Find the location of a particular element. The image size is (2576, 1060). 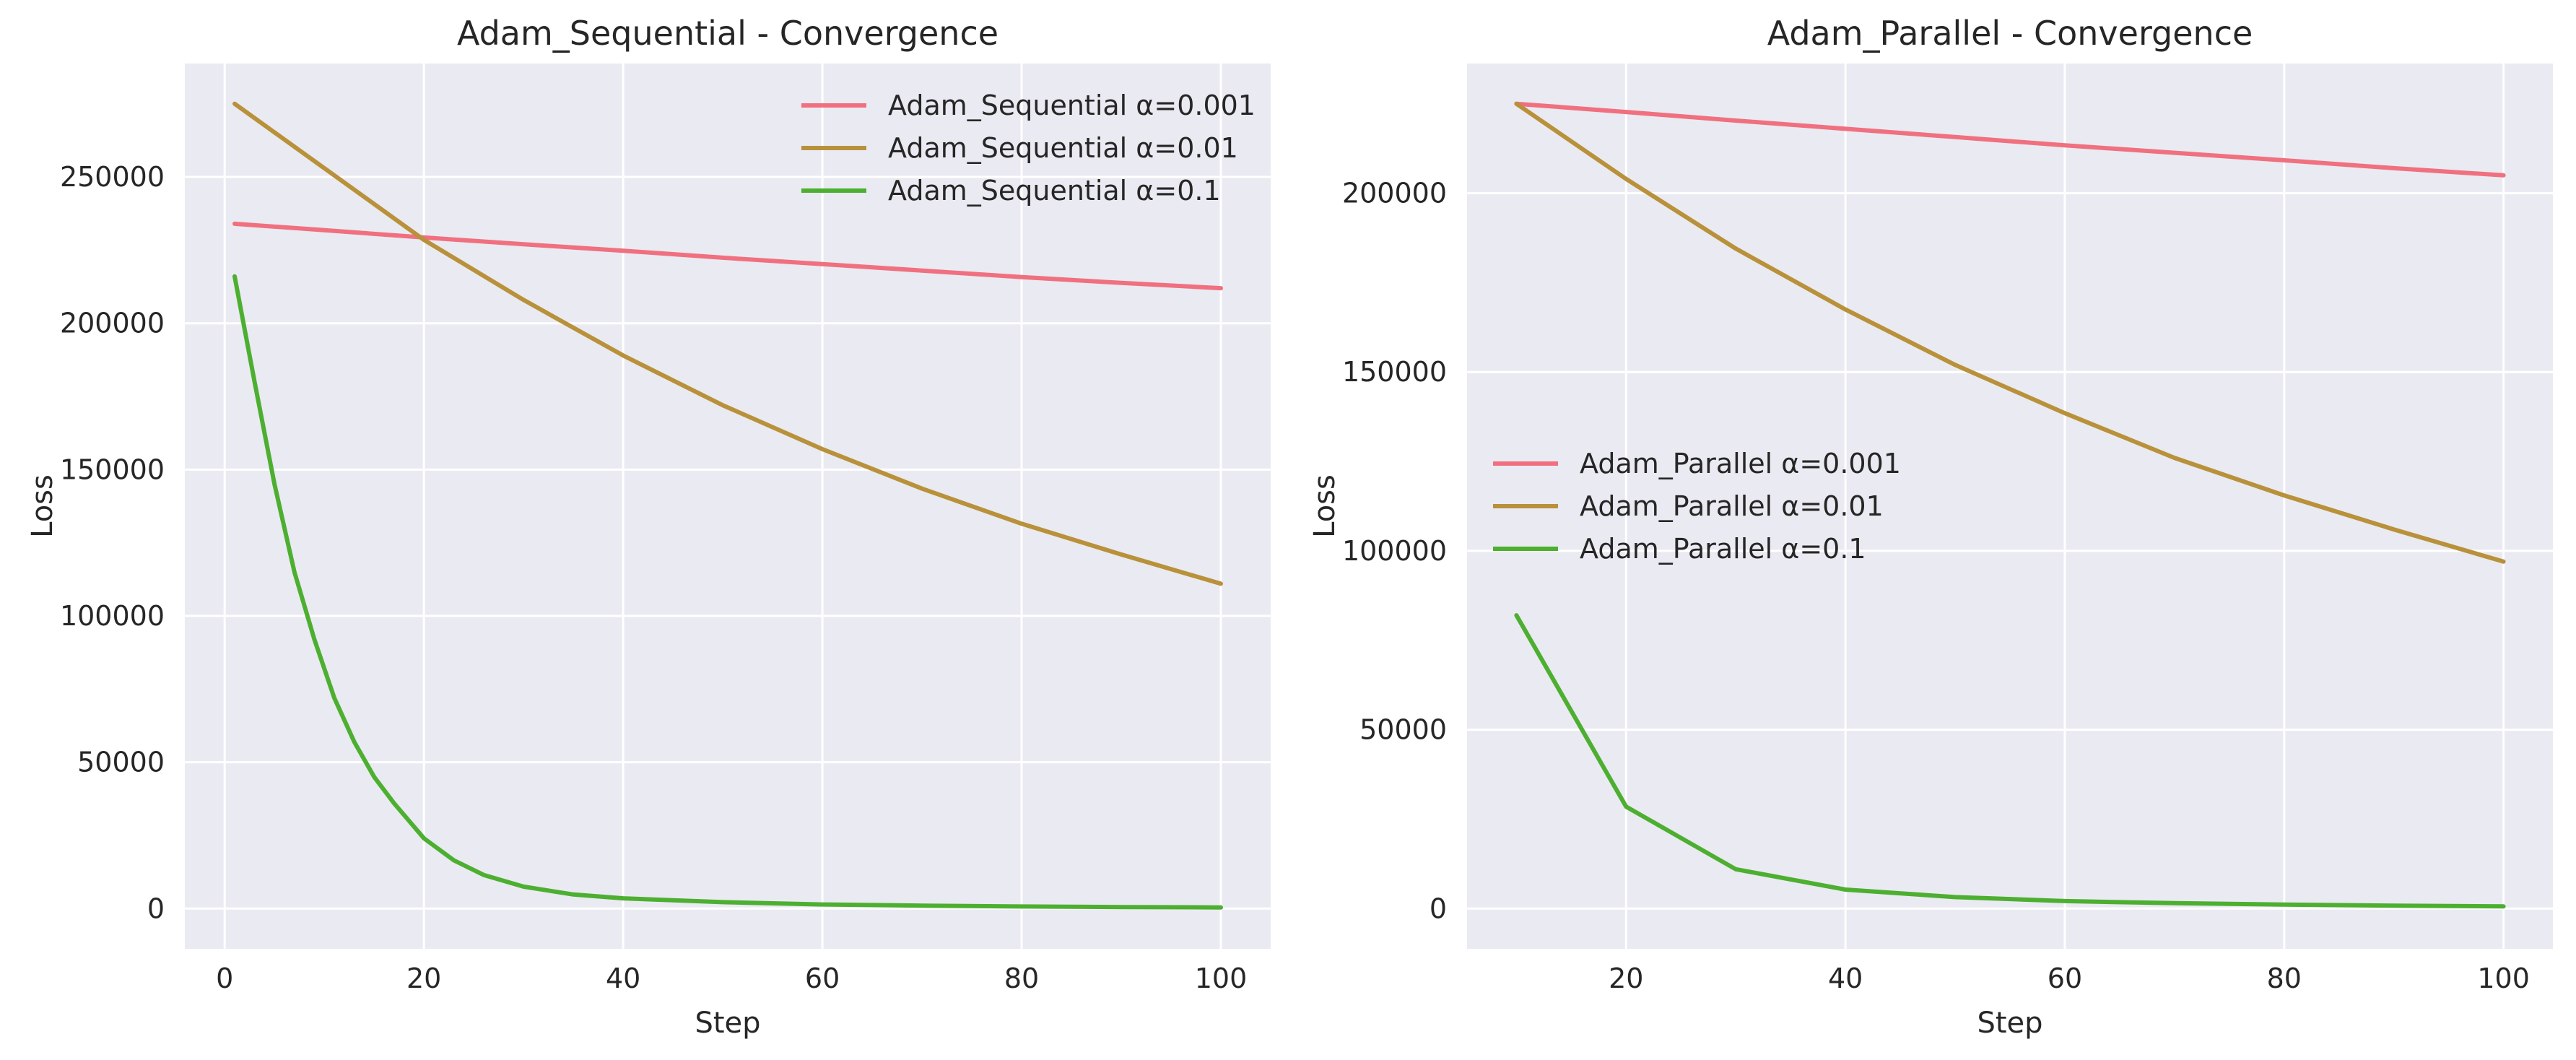

y-tick-label: 250000 is located at coordinates (112, 177).